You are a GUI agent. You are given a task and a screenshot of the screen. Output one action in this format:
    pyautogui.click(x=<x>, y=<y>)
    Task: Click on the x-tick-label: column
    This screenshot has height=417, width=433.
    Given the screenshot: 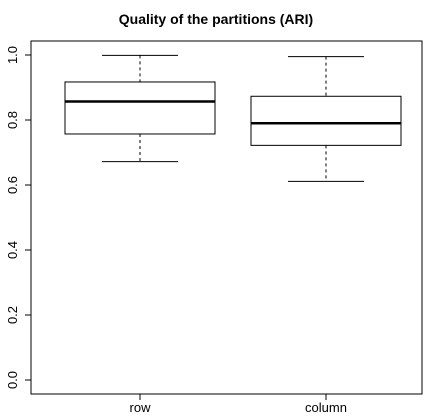 What is the action you would take?
    pyautogui.click(x=326, y=407)
    